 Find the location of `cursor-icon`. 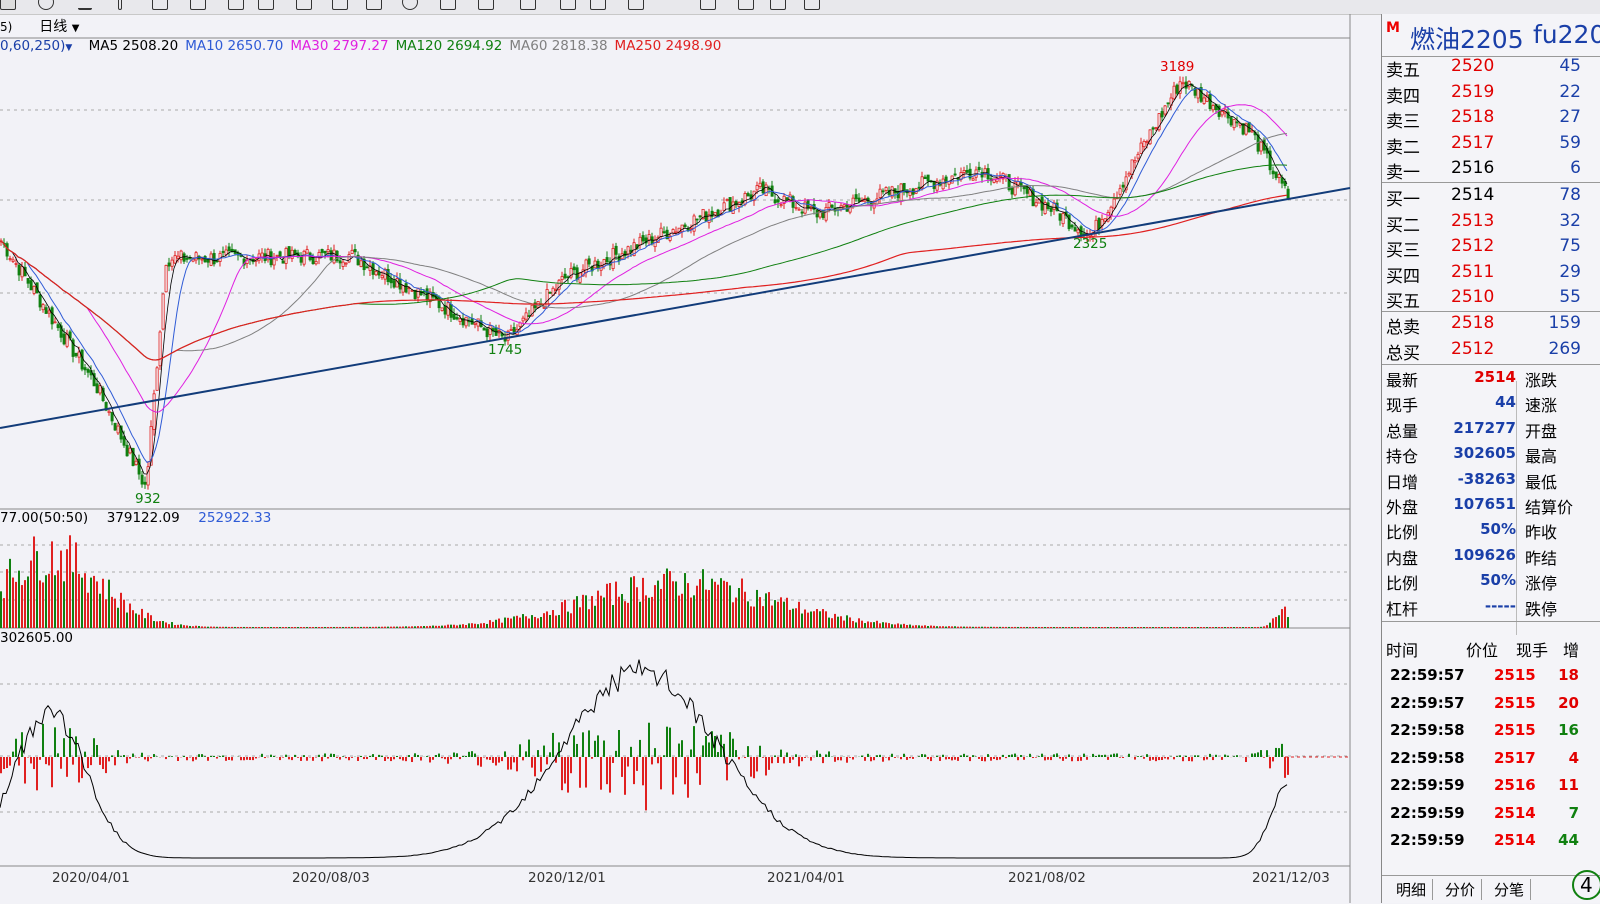

cursor-icon is located at coordinates (236, 5).